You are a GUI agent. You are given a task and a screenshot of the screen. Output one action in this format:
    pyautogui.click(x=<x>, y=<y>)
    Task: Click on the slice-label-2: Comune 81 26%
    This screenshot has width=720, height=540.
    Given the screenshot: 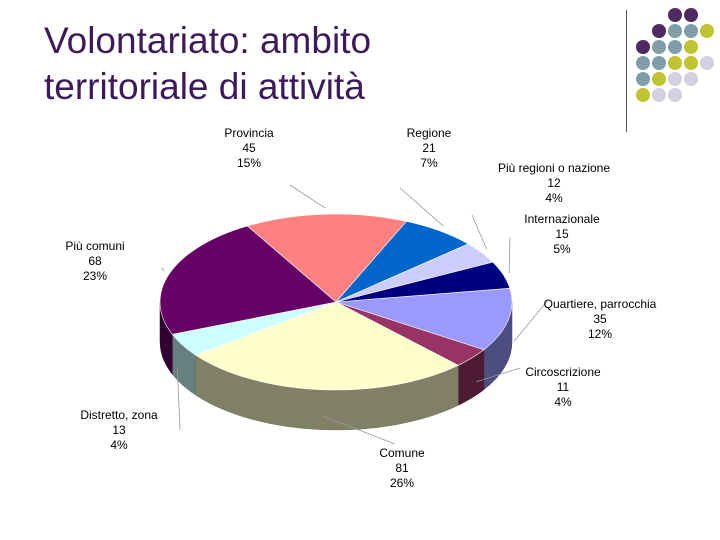 What is the action you would take?
    pyautogui.click(x=402, y=468)
    